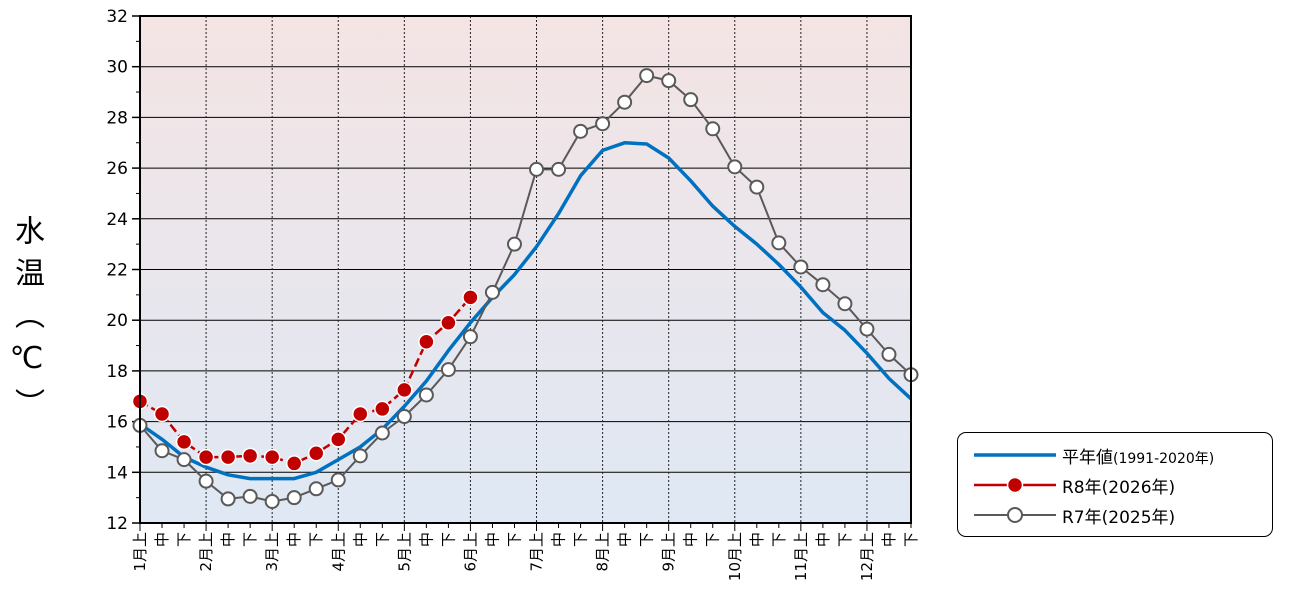 The height and width of the screenshot is (594, 1304). I want to click on legend-swatch-r7, so click(1015, 515).